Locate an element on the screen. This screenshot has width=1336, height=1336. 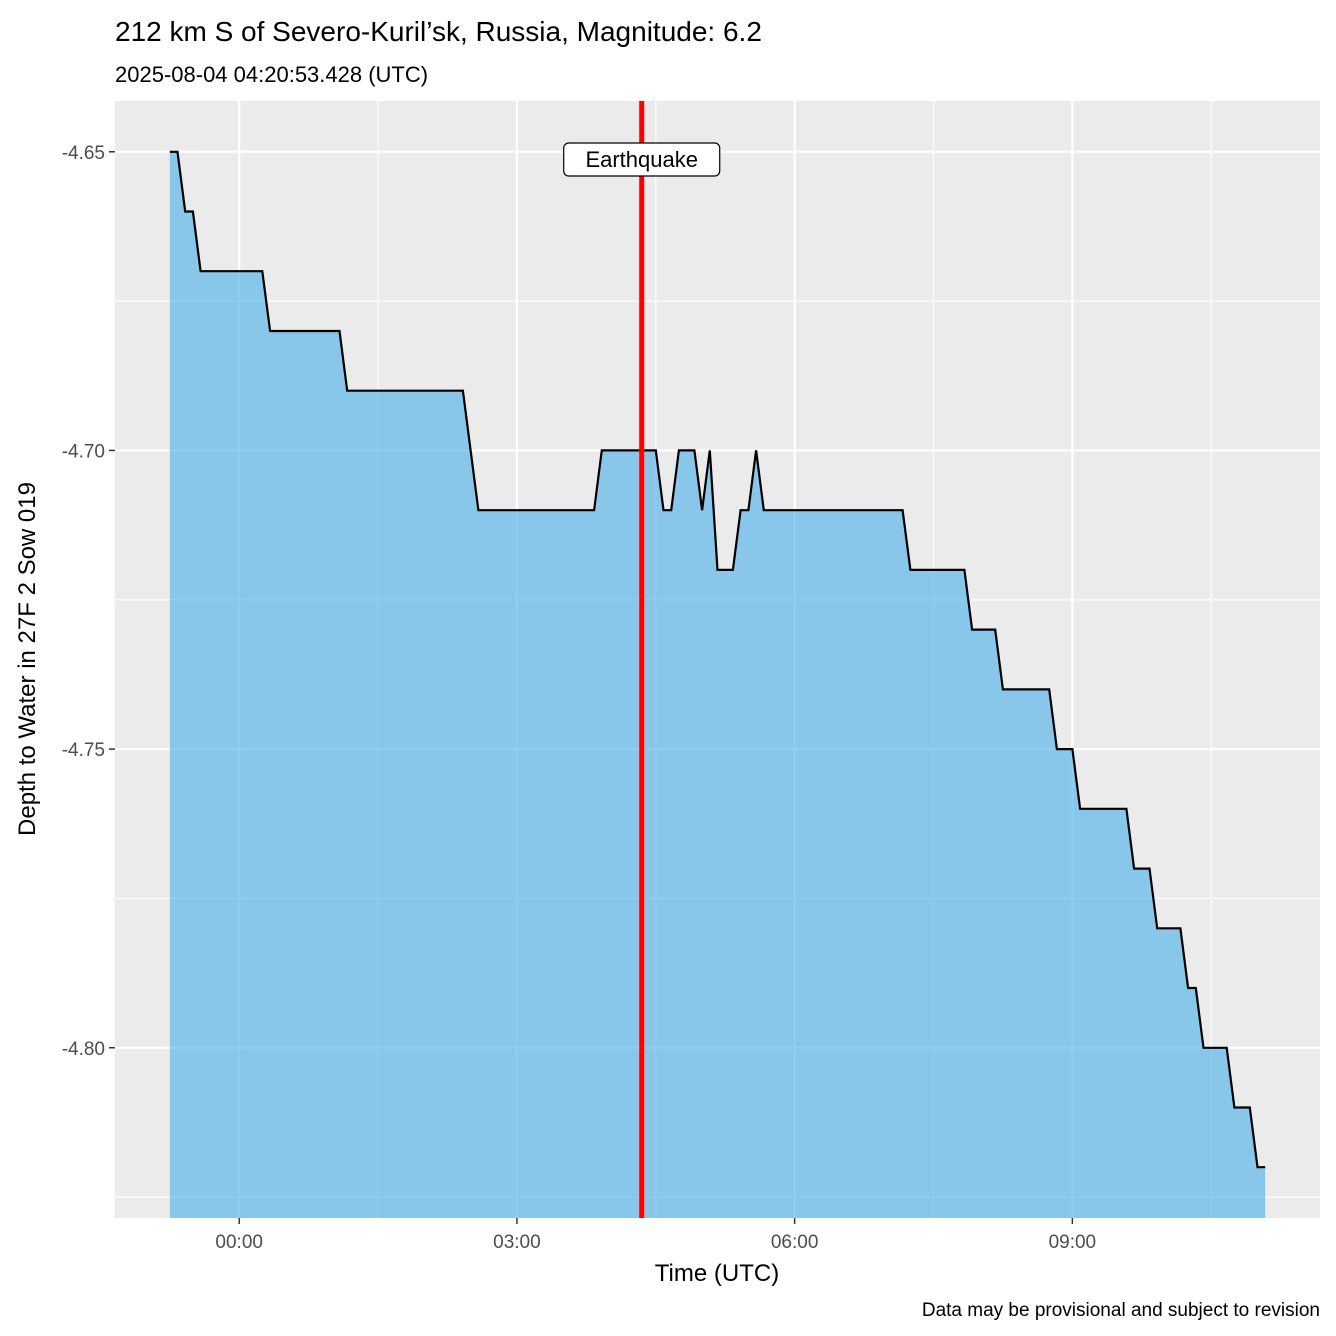
y-axis-label: Depth to Water in 27F 2 Sow 019 is located at coordinates (27, 659).